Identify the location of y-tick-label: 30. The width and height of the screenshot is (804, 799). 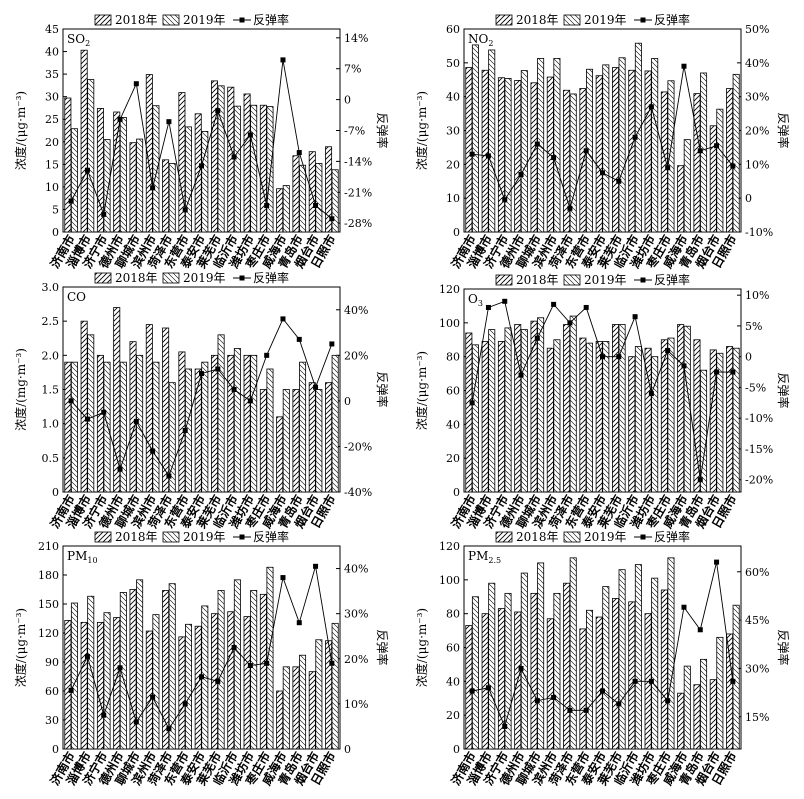
(453, 131).